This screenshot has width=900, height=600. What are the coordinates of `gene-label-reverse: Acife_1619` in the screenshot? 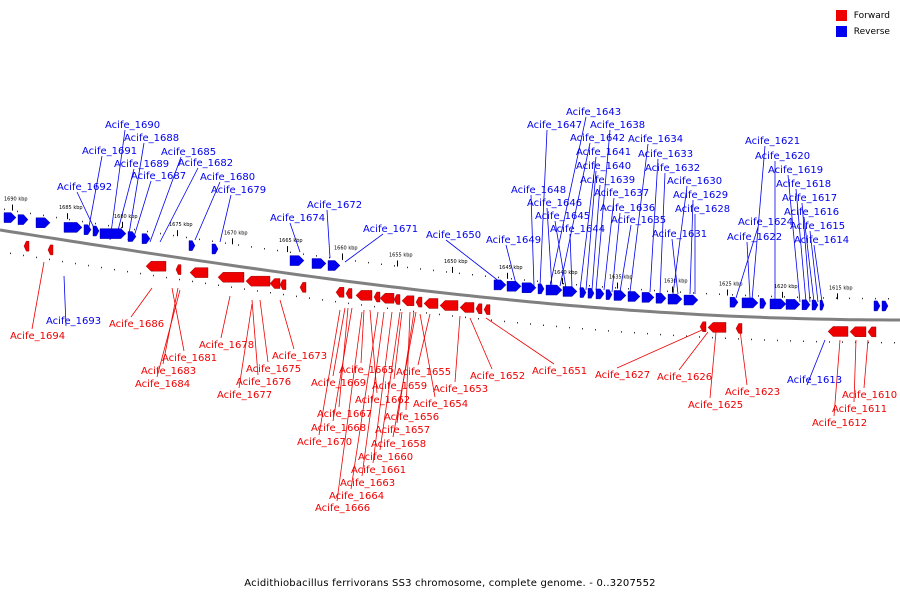 It's located at (795, 170).